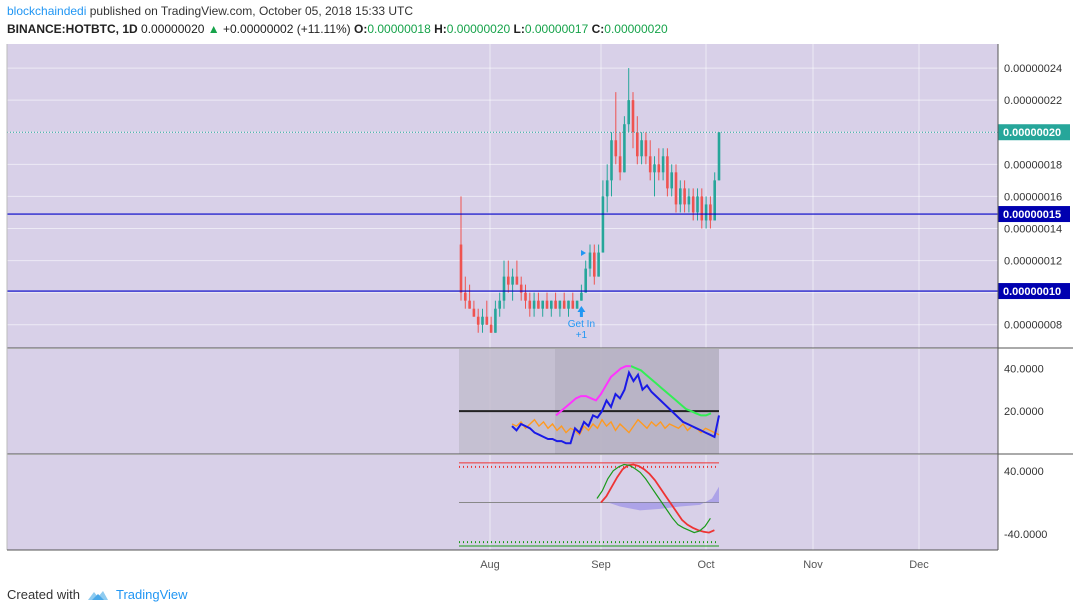 The image size is (1073, 612). Describe the element at coordinates (478, 29) in the screenshot. I see `high-value: 0.00000020` at that location.